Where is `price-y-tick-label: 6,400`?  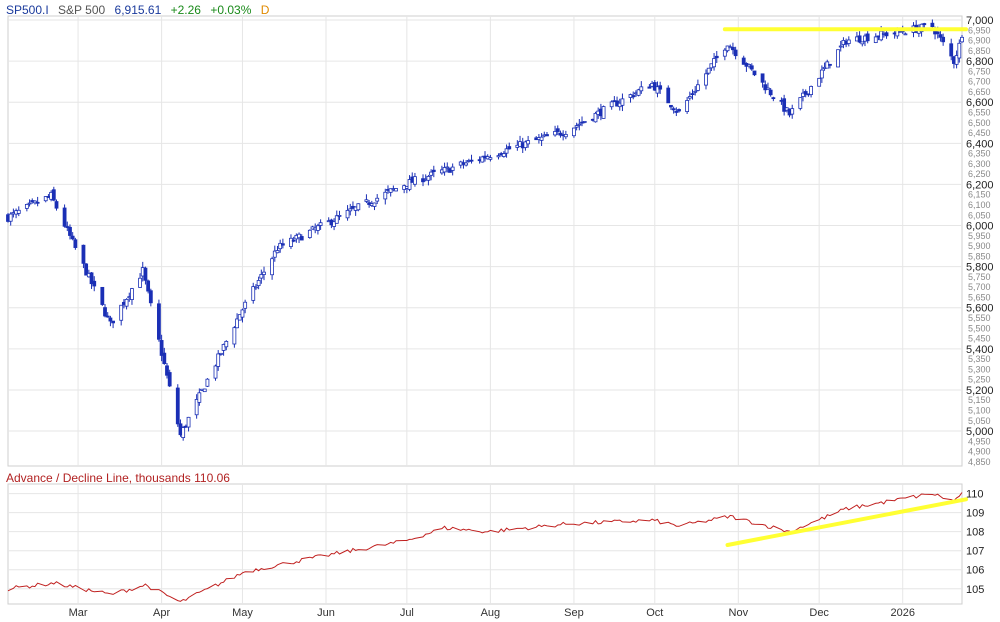
price-y-tick-label: 6,400 is located at coordinates (980, 144).